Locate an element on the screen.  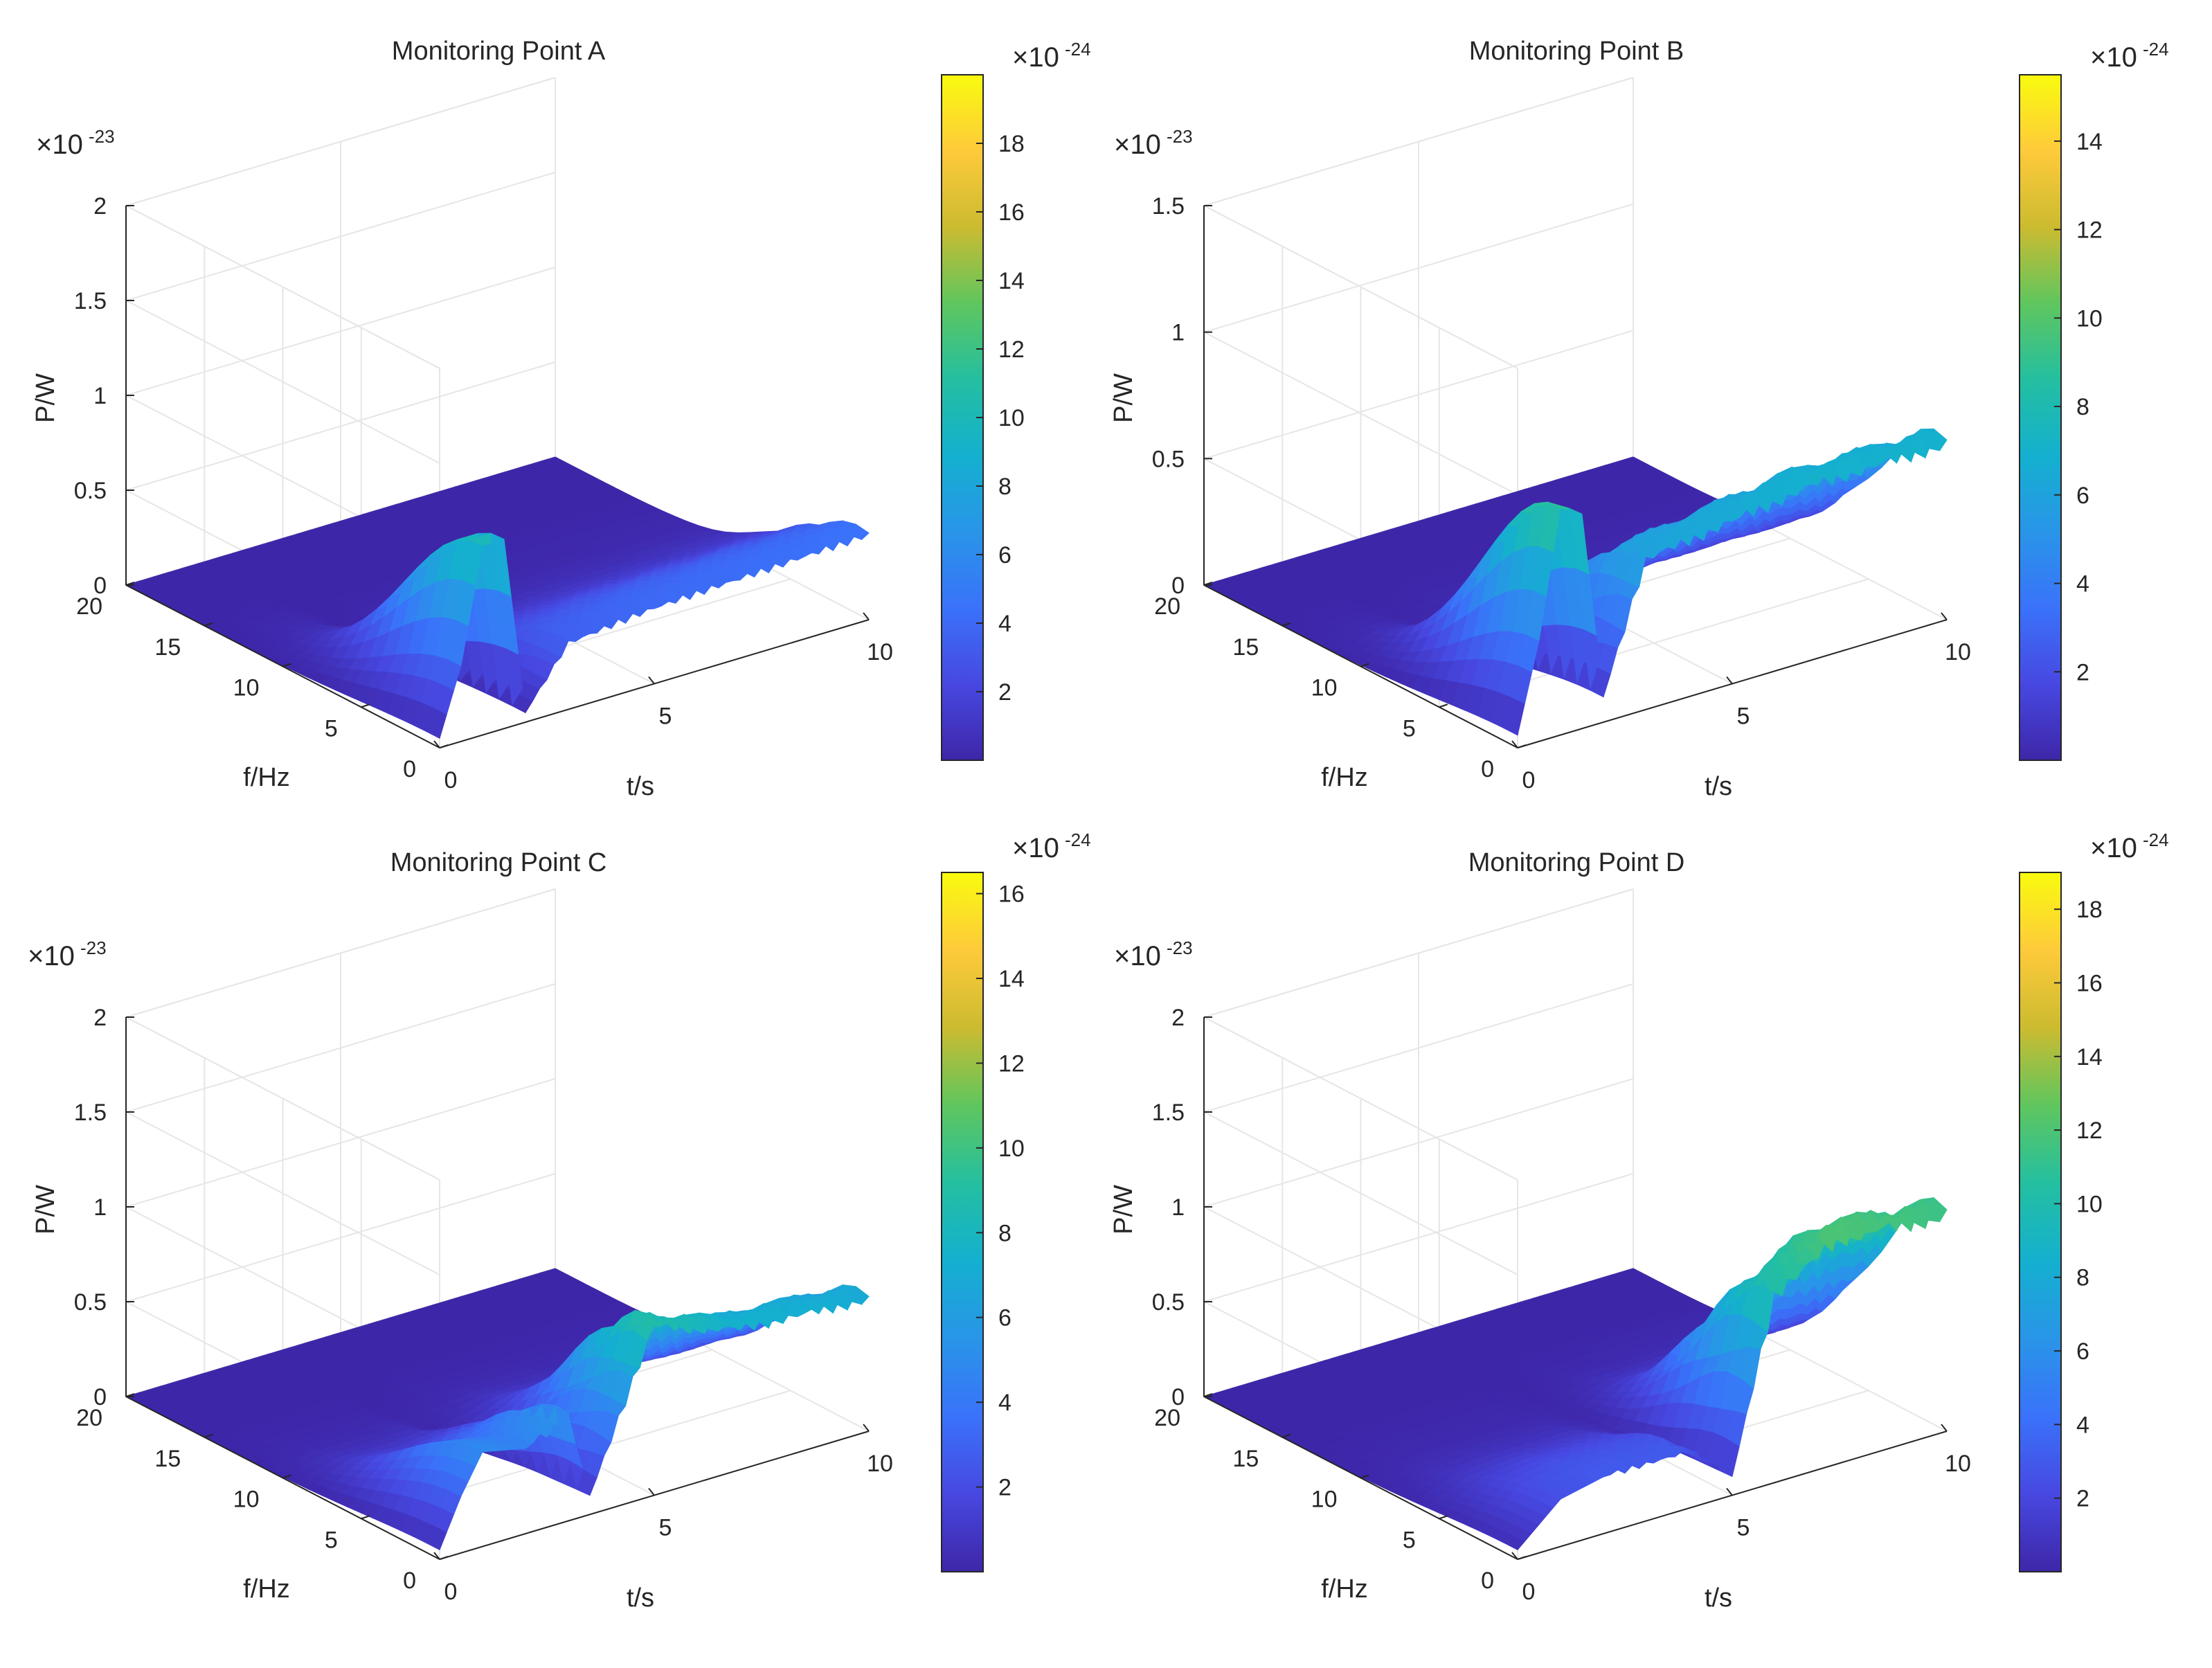
panel-title: Monitoring Point A is located at coordinates (499, 51).